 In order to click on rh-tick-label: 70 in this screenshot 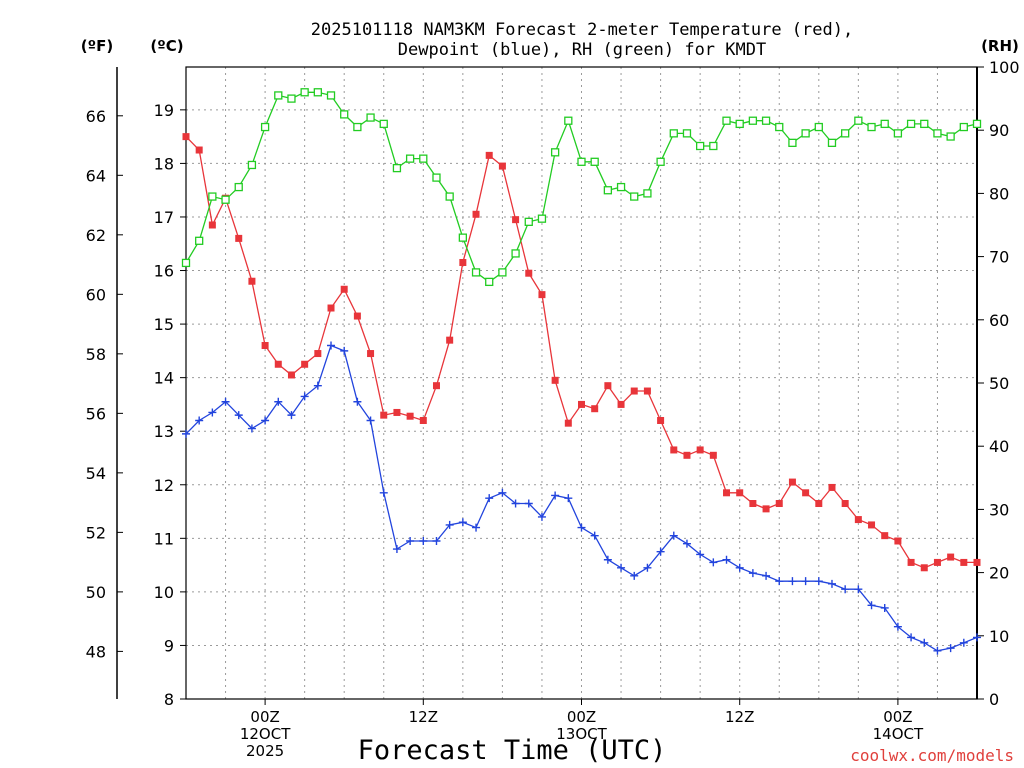, I will do `click(999, 257)`.